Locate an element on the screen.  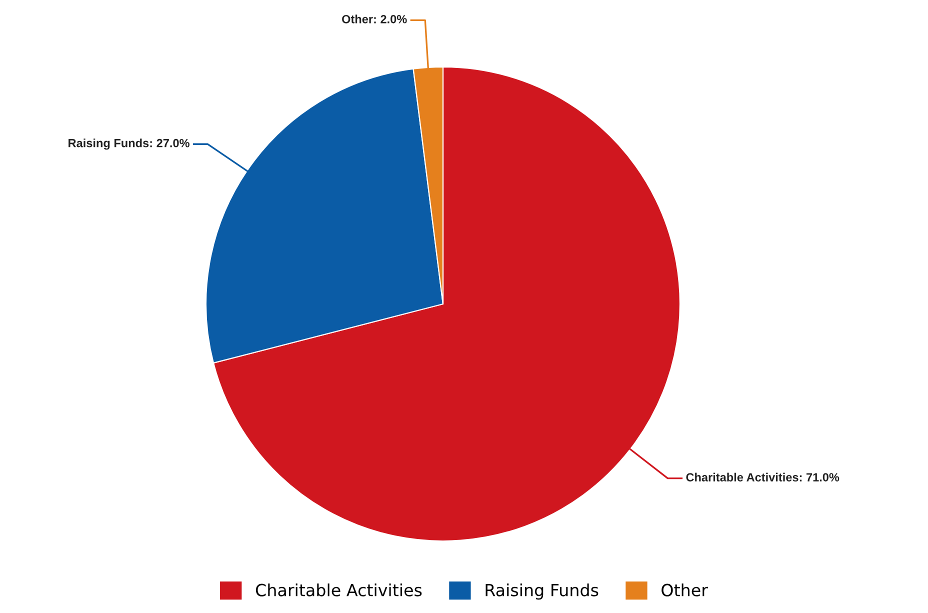
data-label: Other: 2.0% is located at coordinates (374, 19).